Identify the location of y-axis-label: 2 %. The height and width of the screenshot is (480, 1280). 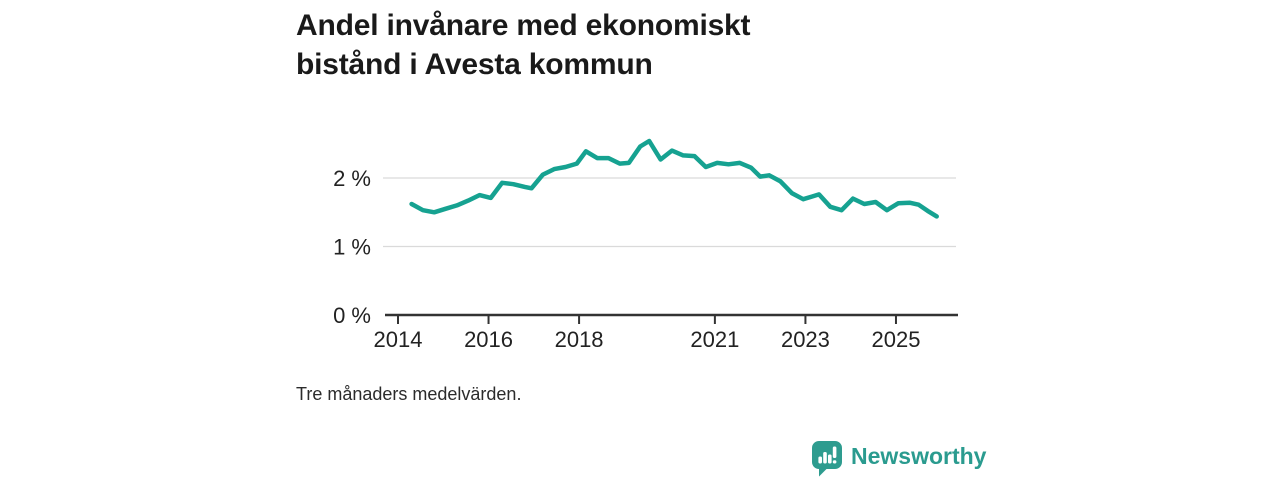
(352, 178).